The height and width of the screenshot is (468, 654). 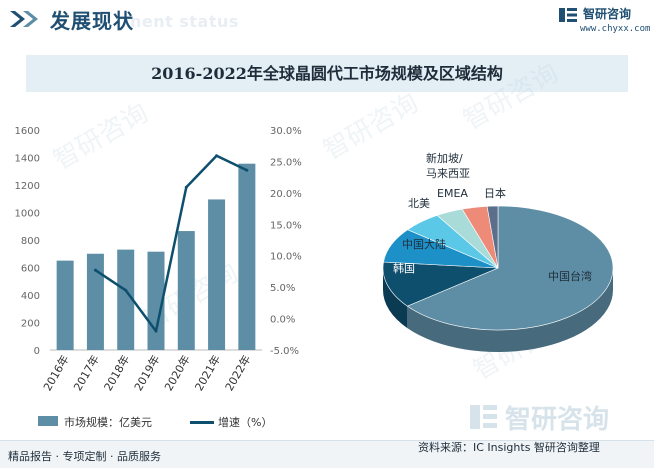 I want to click on y-right-tick-label: 30.0%, so click(x=286, y=131).